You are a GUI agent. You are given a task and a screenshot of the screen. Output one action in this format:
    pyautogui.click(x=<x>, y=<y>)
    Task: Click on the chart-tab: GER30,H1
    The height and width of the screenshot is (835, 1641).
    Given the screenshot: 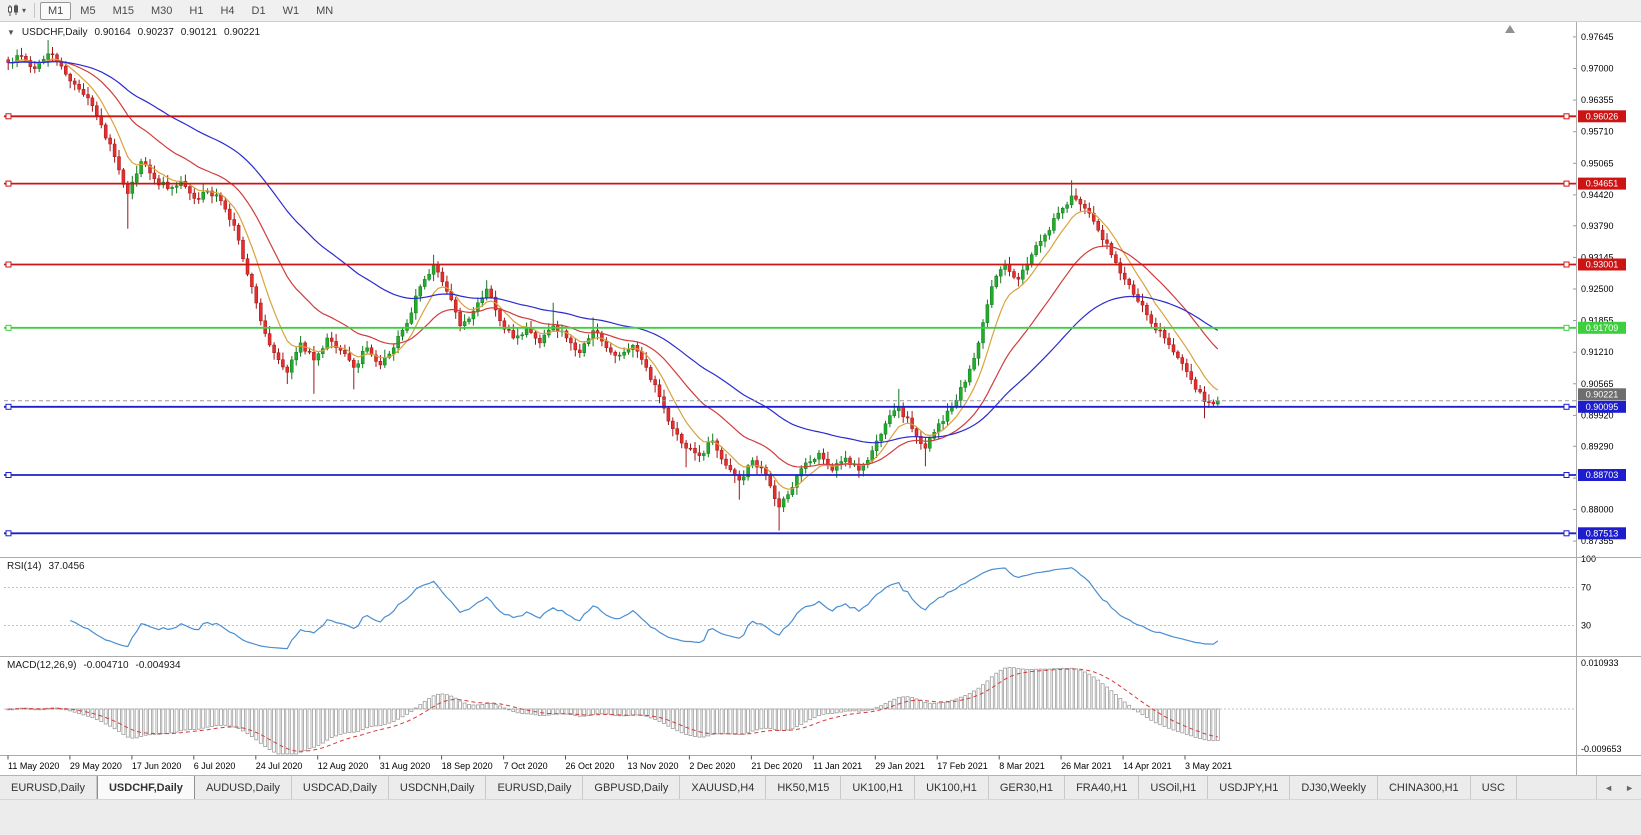 What is the action you would take?
    pyautogui.click(x=1027, y=787)
    